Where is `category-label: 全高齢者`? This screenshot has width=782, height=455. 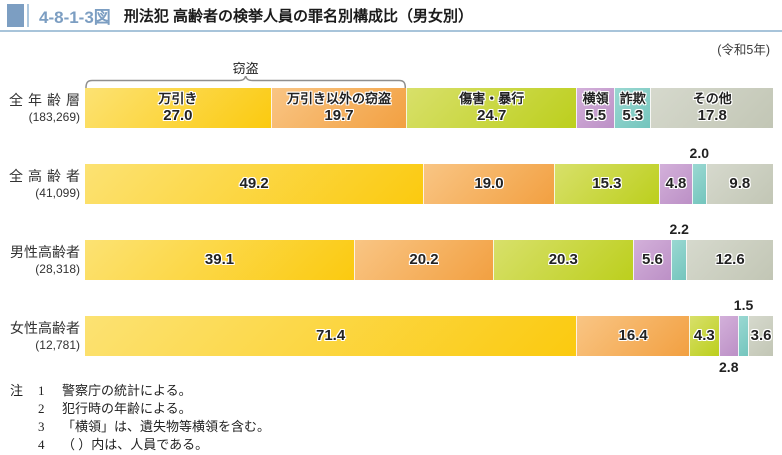 category-label: 全高齢者 is located at coordinates (44, 176).